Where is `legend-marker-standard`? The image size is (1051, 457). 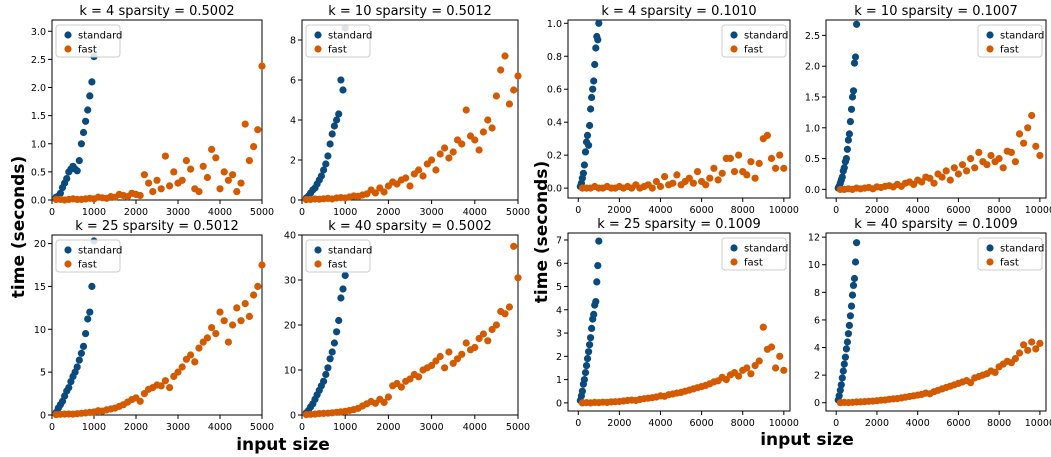
legend-marker-standard is located at coordinates (68, 35).